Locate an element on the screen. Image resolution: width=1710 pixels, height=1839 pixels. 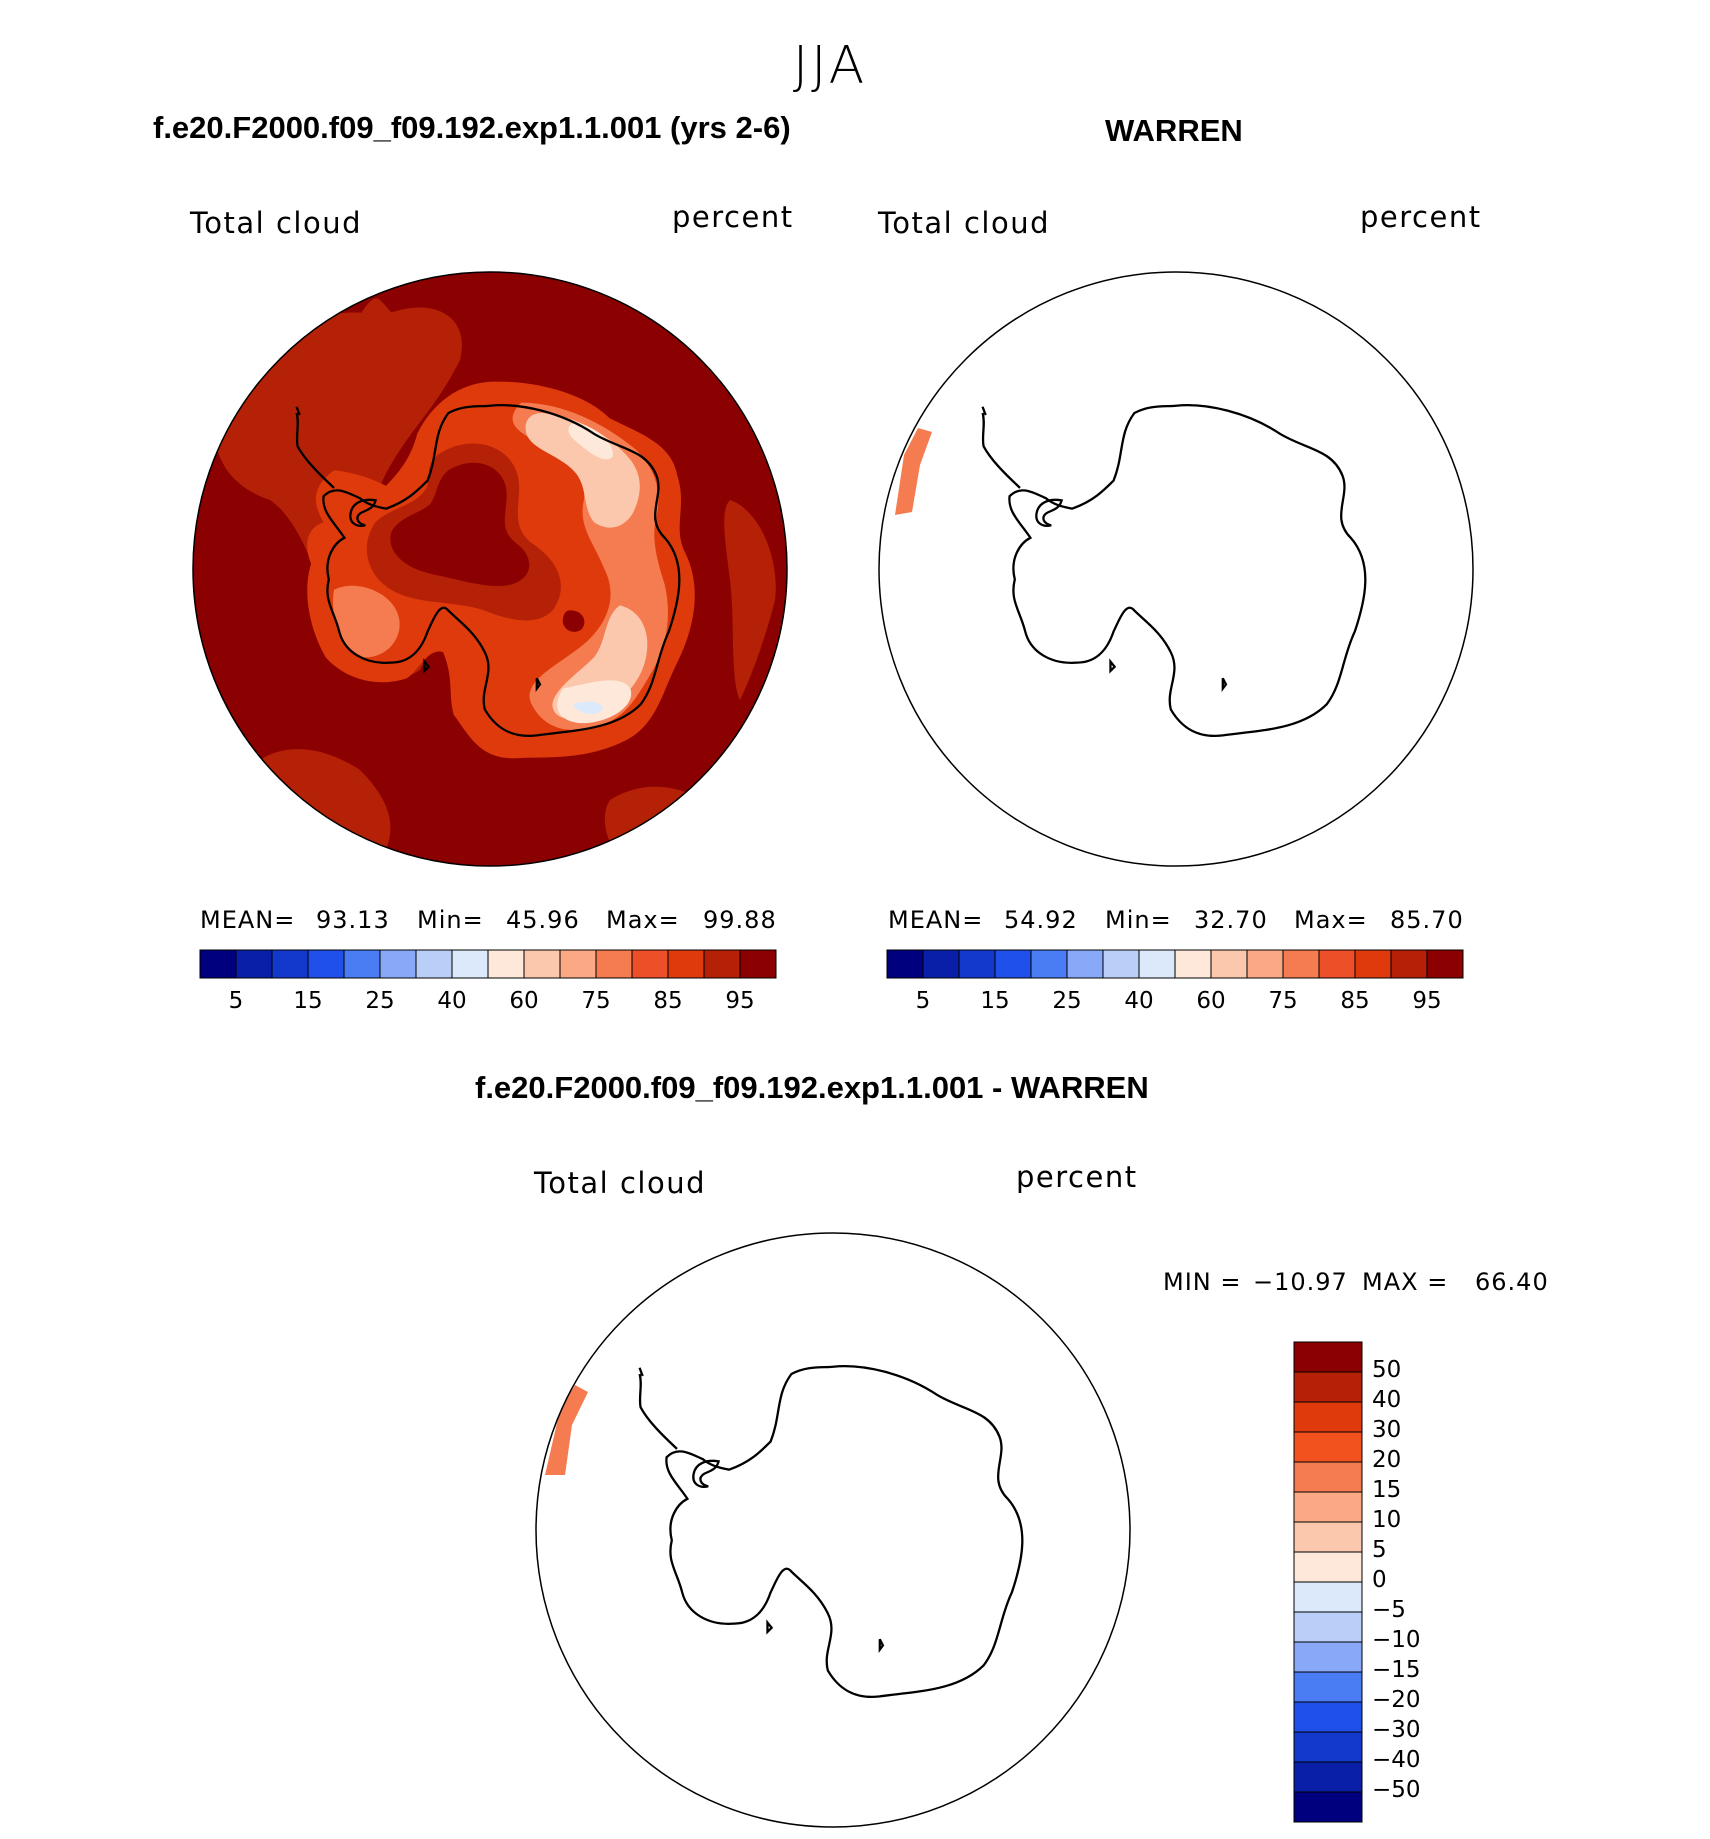
panel2-max-value: 85.70 is located at coordinates (1427, 920).